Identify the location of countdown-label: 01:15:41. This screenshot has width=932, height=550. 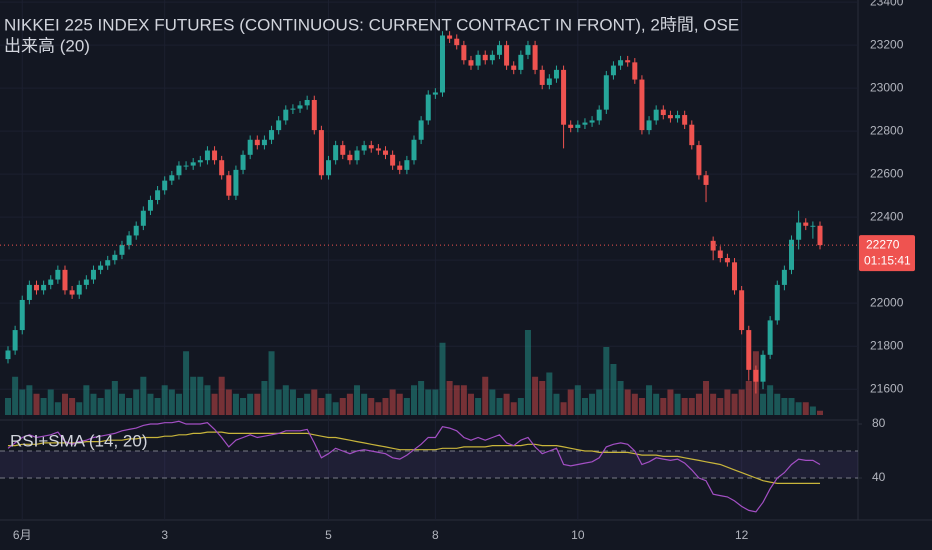
(887, 260).